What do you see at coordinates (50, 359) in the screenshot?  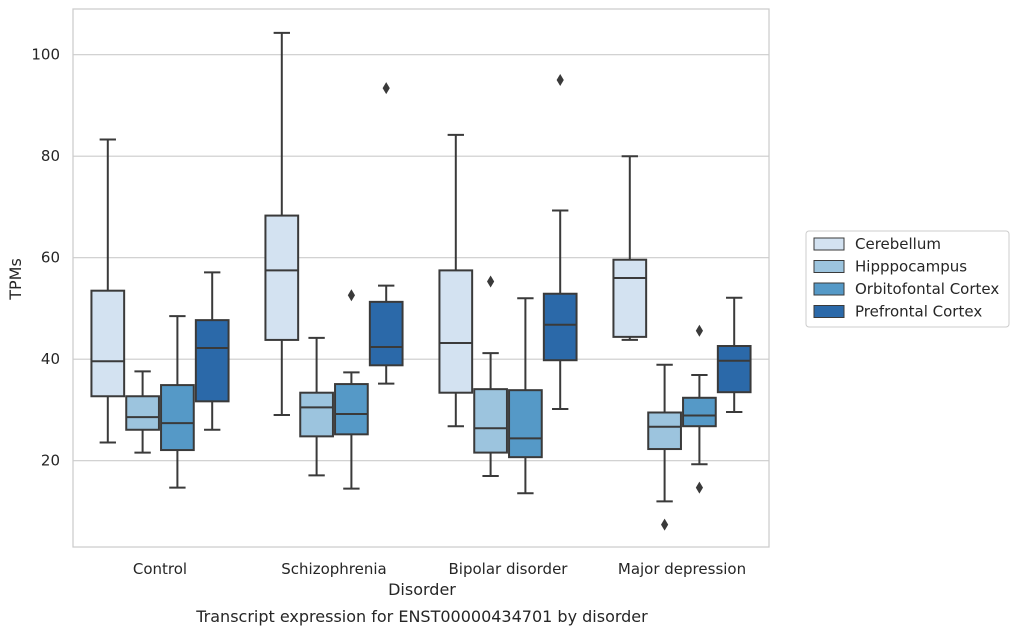 I see `y-tick-label: 40` at bounding box center [50, 359].